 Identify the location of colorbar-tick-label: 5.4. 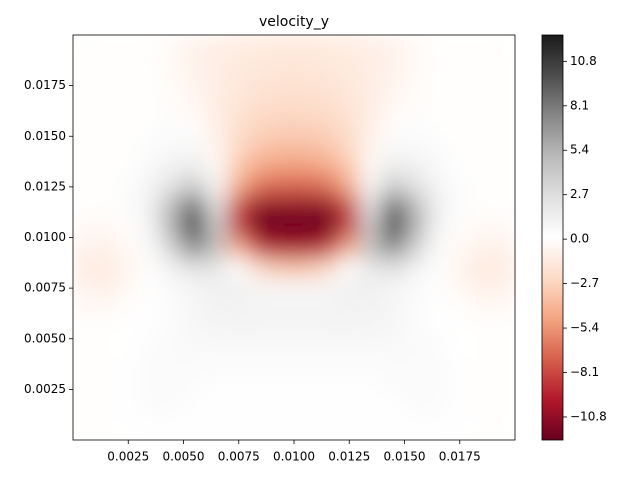
(579, 150).